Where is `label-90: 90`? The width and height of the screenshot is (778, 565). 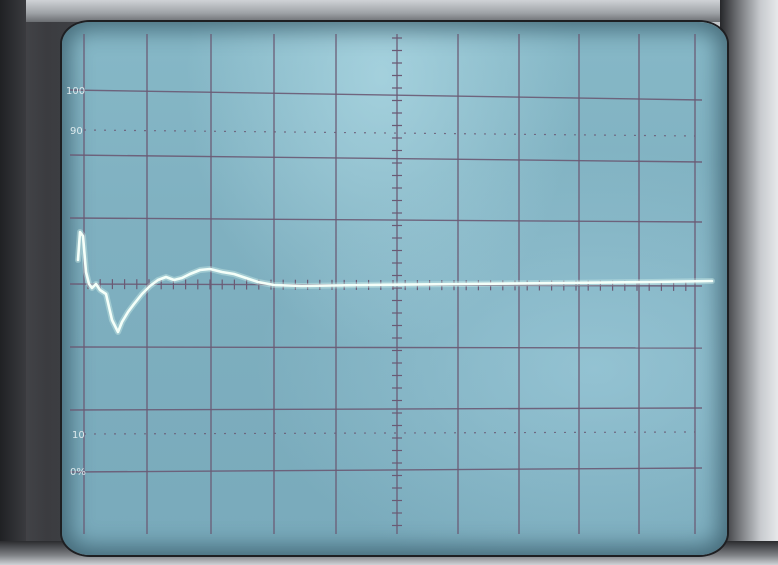
label-90: 90 is located at coordinates (76, 131).